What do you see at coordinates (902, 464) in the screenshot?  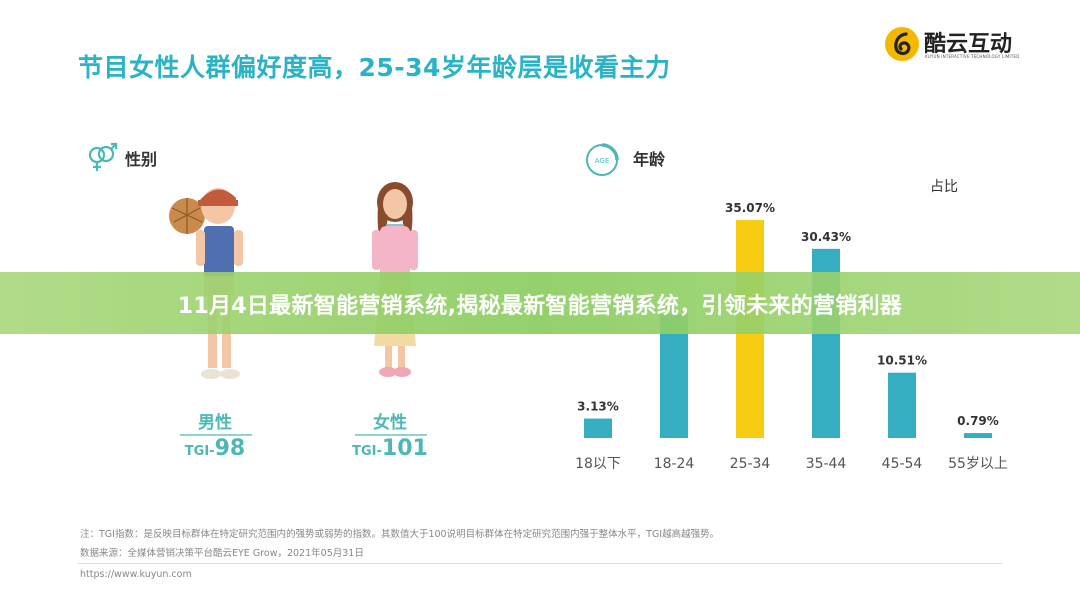 I see `x-tick-45-54: 45-54` at bounding box center [902, 464].